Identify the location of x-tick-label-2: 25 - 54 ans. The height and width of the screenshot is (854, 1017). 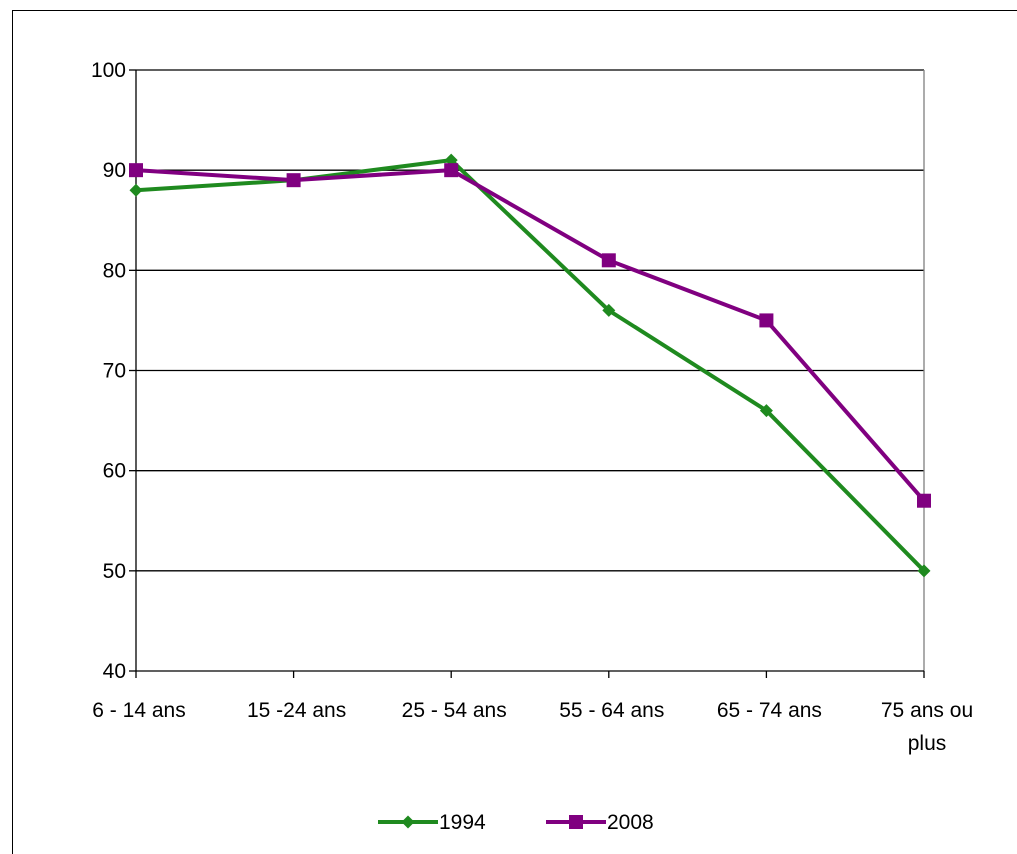
(454, 710).